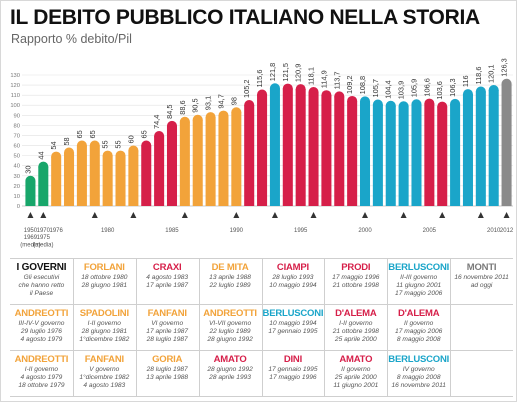  Describe the element at coordinates (108, 231) in the screenshot. I see `x-tick-label: 1980` at that location.